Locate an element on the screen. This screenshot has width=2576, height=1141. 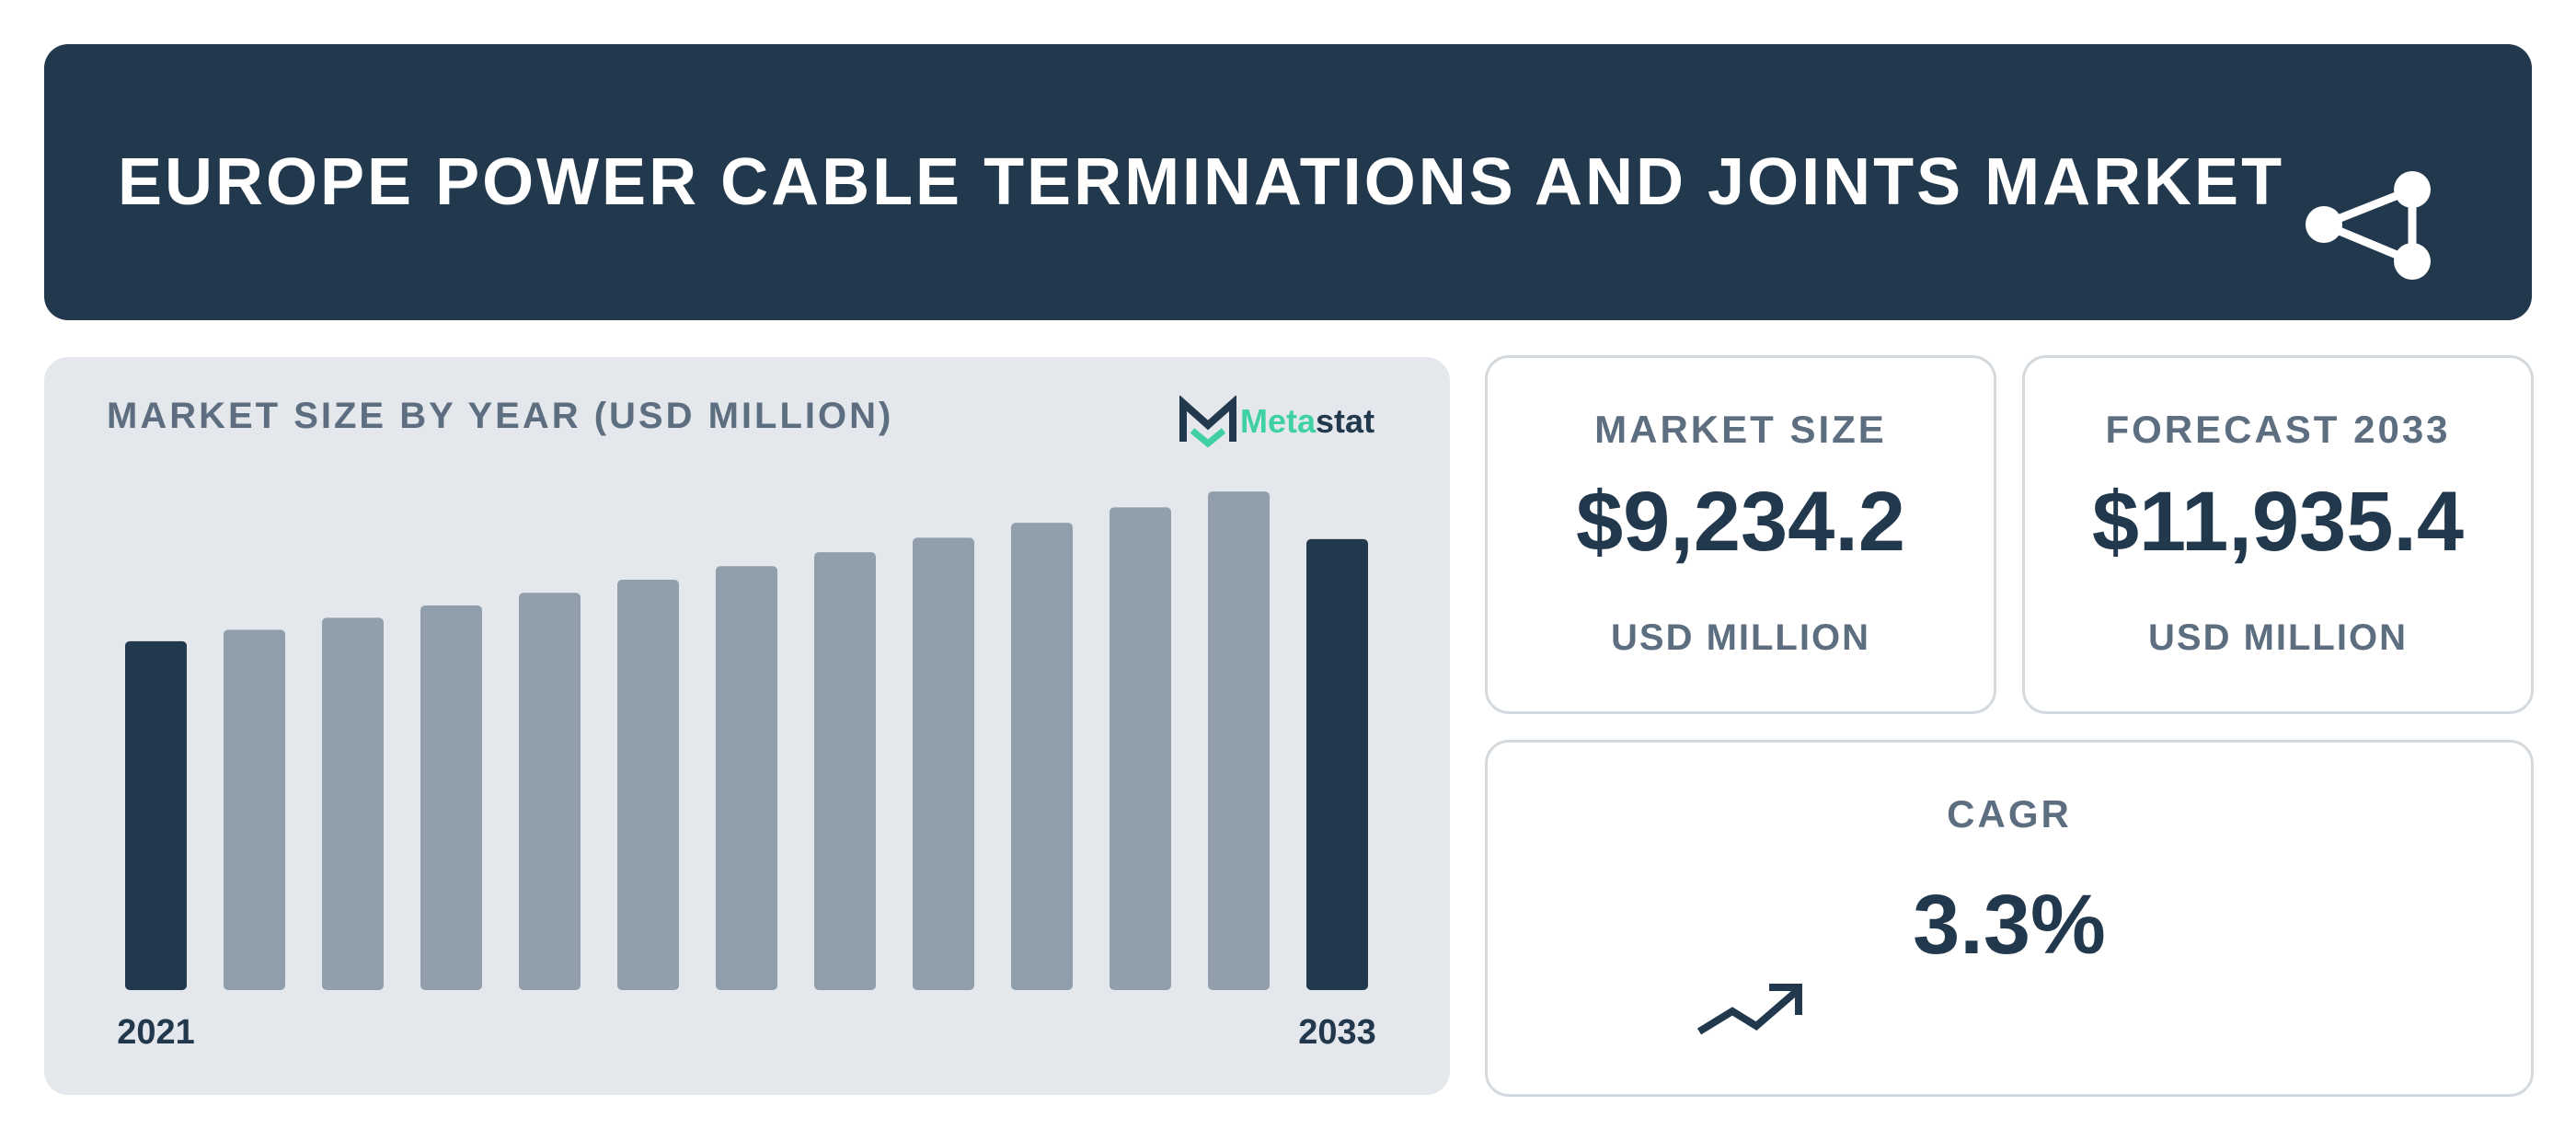
market-size-card: MARKET SIZE $9,234.2 USD MILLION is located at coordinates (1740, 535).